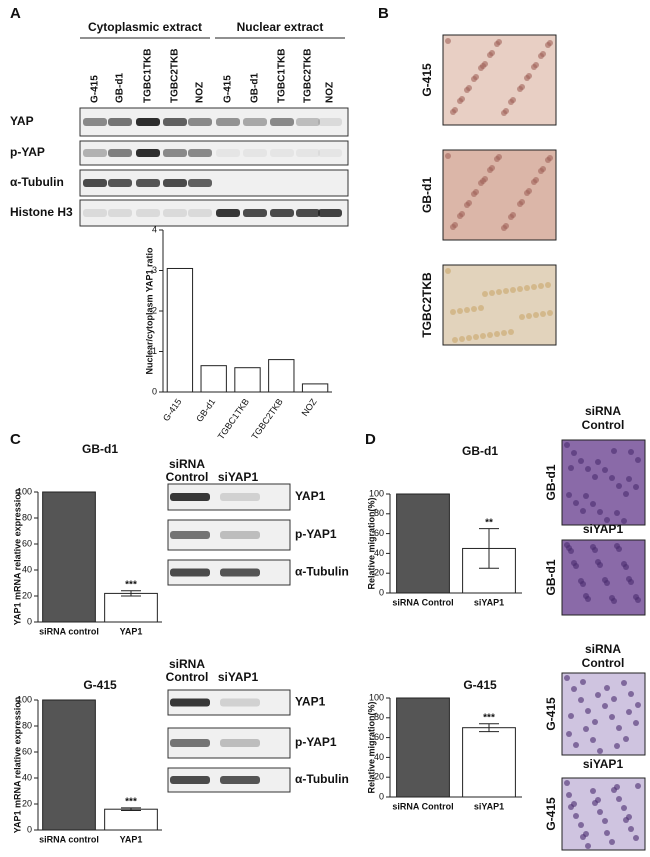  Describe the element at coordinates (149, 311) in the screenshot. I see `y-axis-label: Nuclear/cytoplasm YAP1 ratio` at that location.